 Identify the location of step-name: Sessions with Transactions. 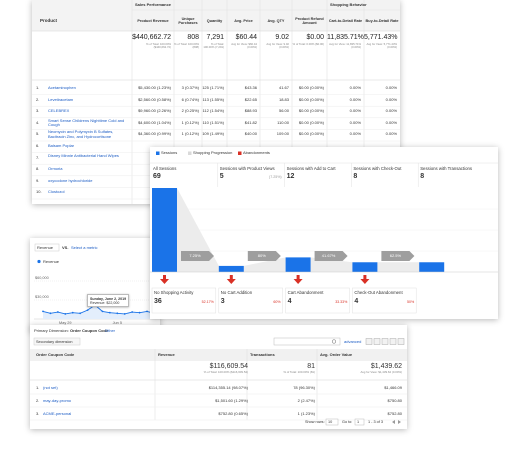
(446, 168).